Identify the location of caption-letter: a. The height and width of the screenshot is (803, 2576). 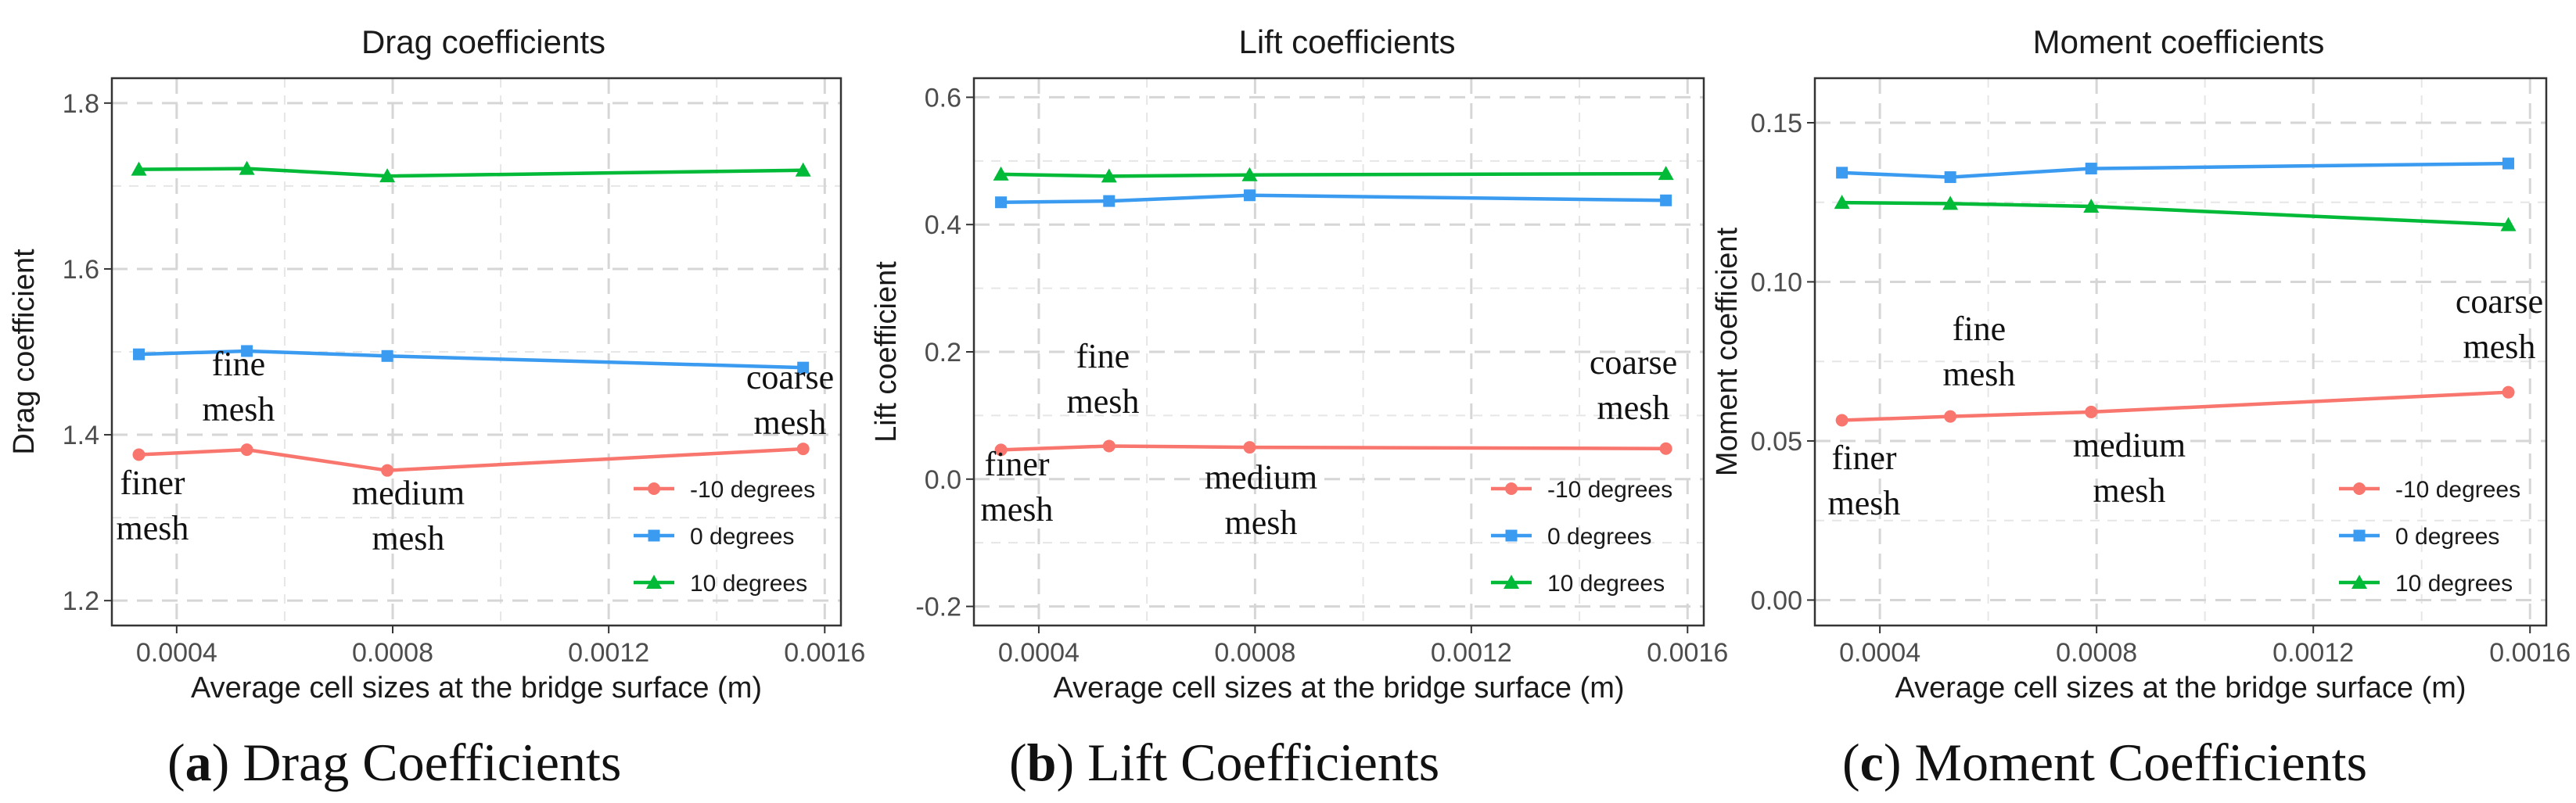
(199, 762).